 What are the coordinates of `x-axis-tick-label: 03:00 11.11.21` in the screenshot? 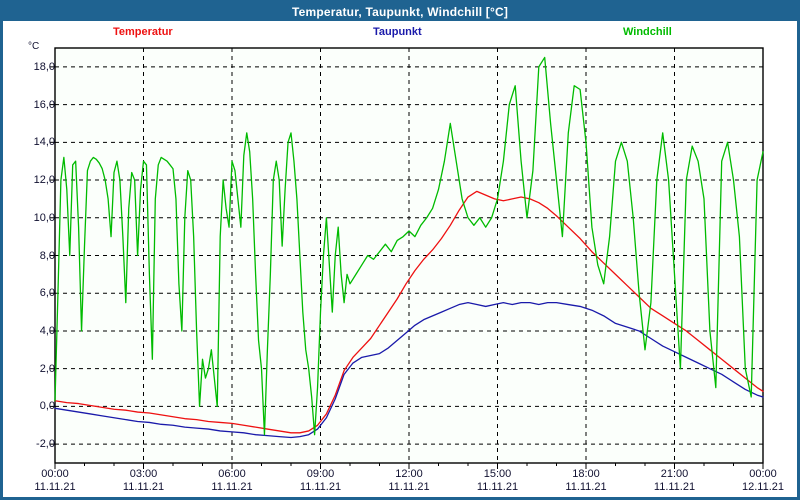 It's located at (144, 481).